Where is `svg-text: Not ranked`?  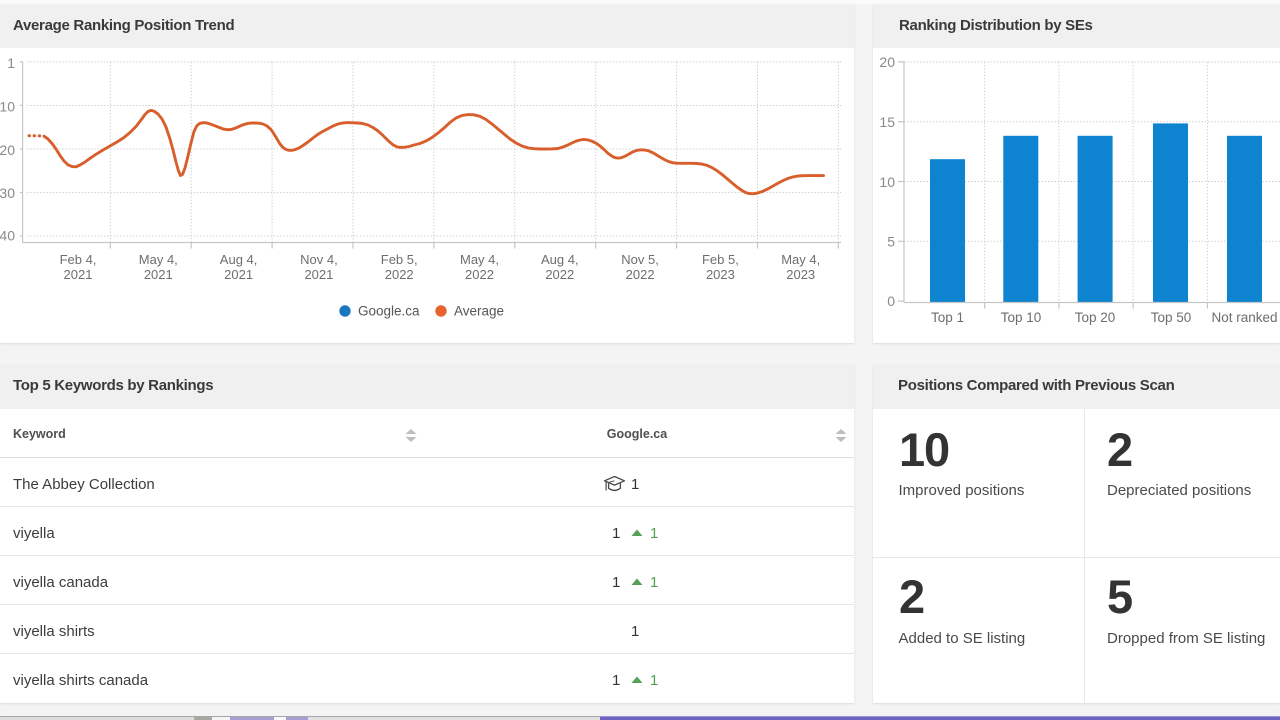 svg-text: Not ranked is located at coordinates (1244, 317).